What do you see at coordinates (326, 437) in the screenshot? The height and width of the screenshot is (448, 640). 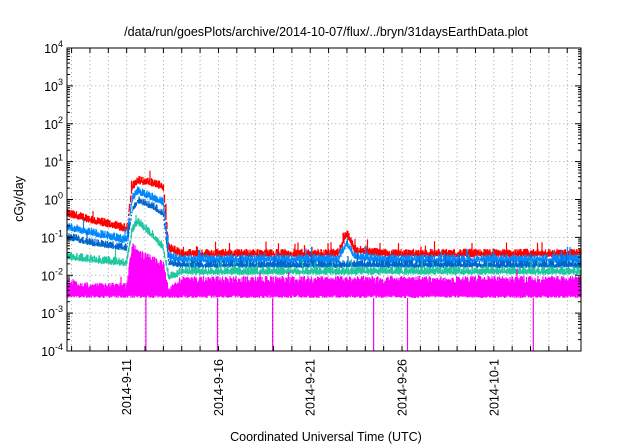 I see `x-axis-label: Coordinated Universal Time (UTC)` at bounding box center [326, 437].